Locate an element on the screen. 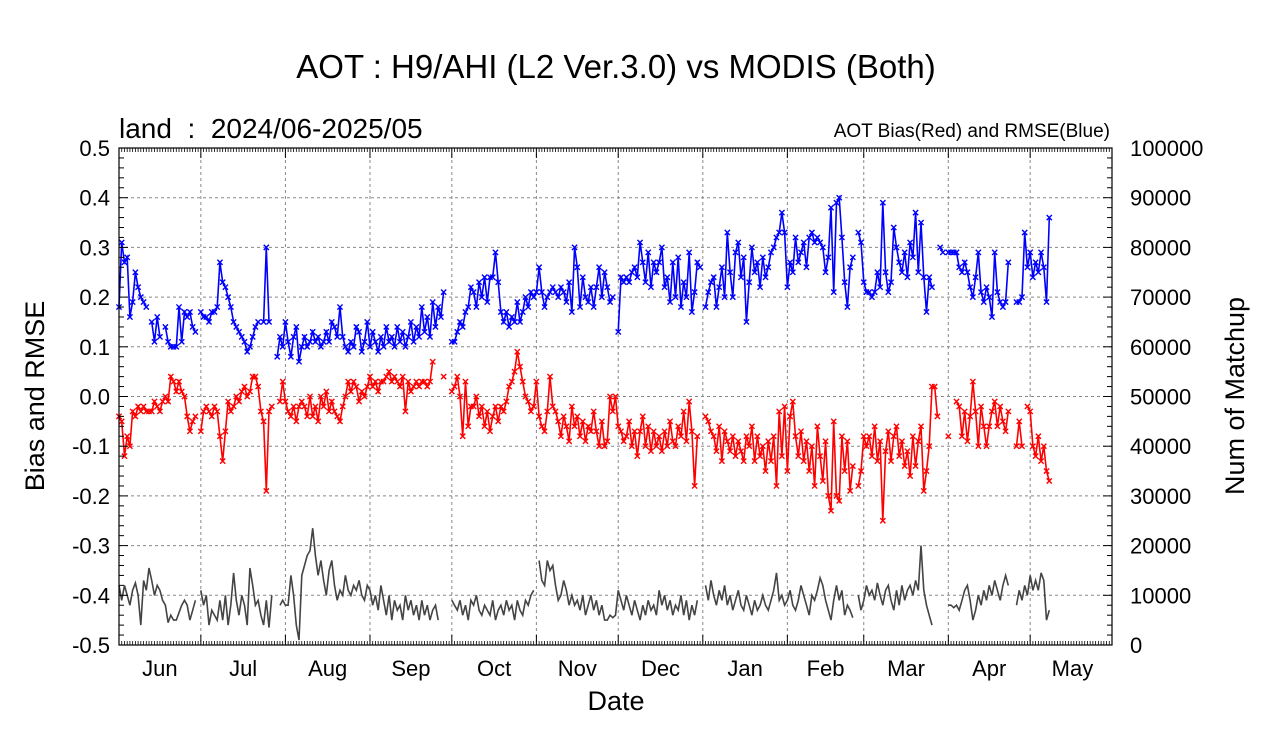  y-left-tick-label: 0.5 is located at coordinates (94, 148).